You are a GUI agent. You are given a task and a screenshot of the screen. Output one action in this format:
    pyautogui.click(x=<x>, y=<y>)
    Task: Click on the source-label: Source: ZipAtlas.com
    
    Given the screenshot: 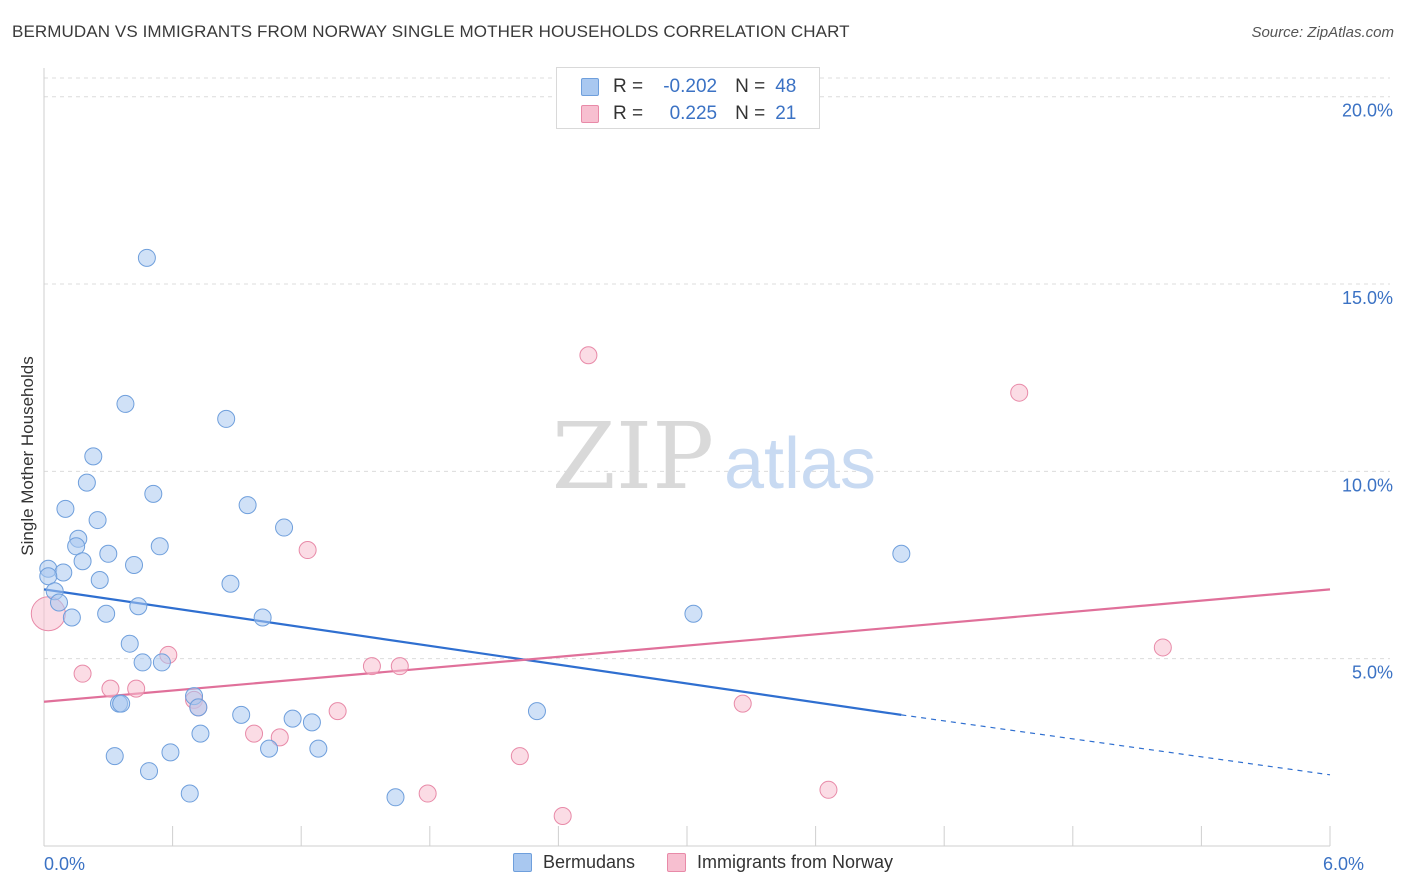 What is the action you would take?
    pyautogui.click(x=1322, y=32)
    